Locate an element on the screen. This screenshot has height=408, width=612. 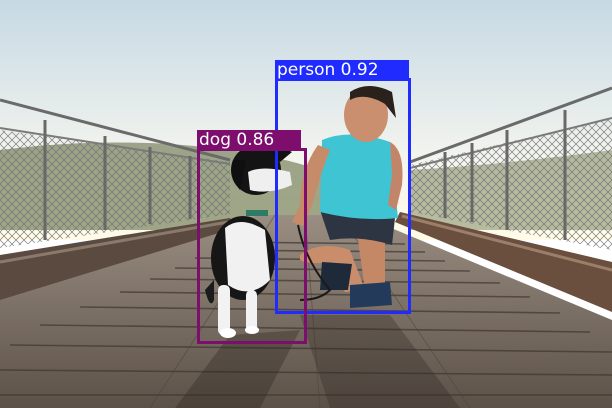
left-rail-beam is located at coordinates (117, 259).